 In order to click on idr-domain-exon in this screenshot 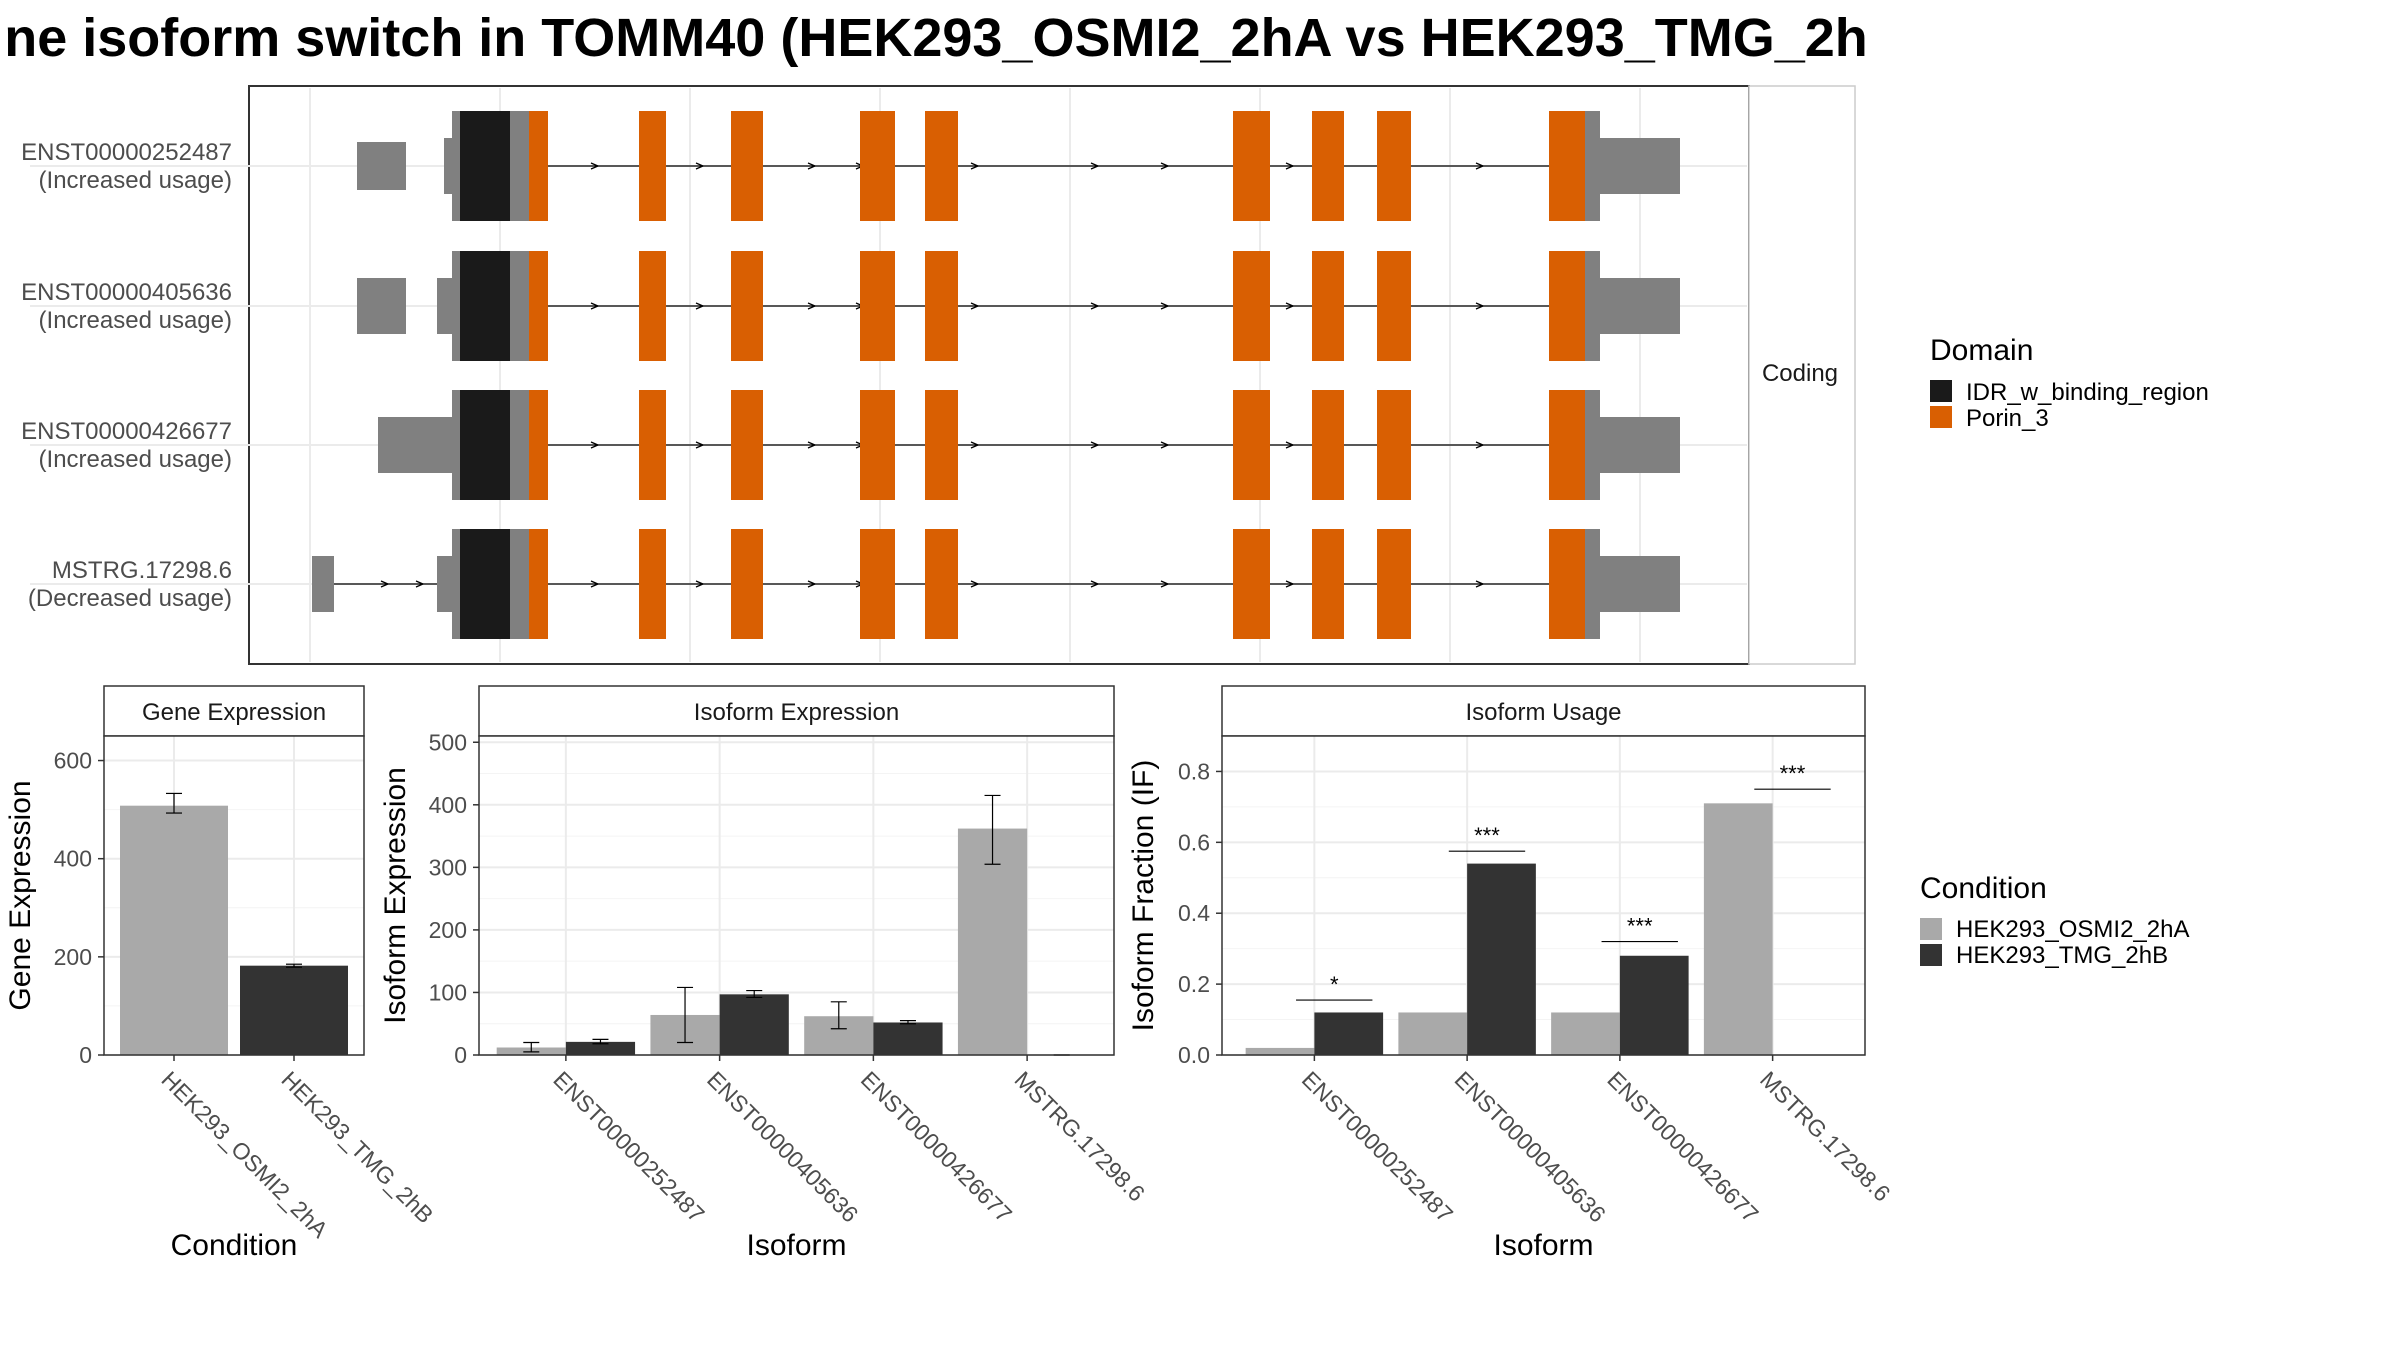, I will do `click(485, 445)`.